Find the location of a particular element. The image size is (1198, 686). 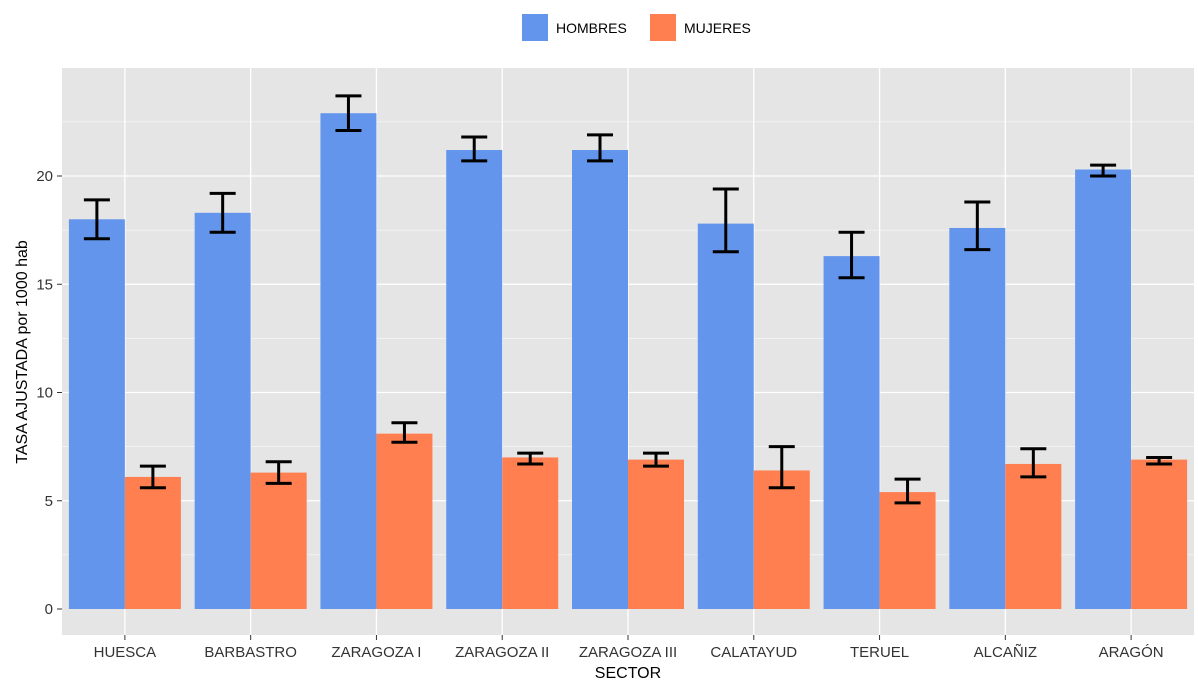

y-axis: 0 5 10 15 20 is located at coordinates (49, 393).